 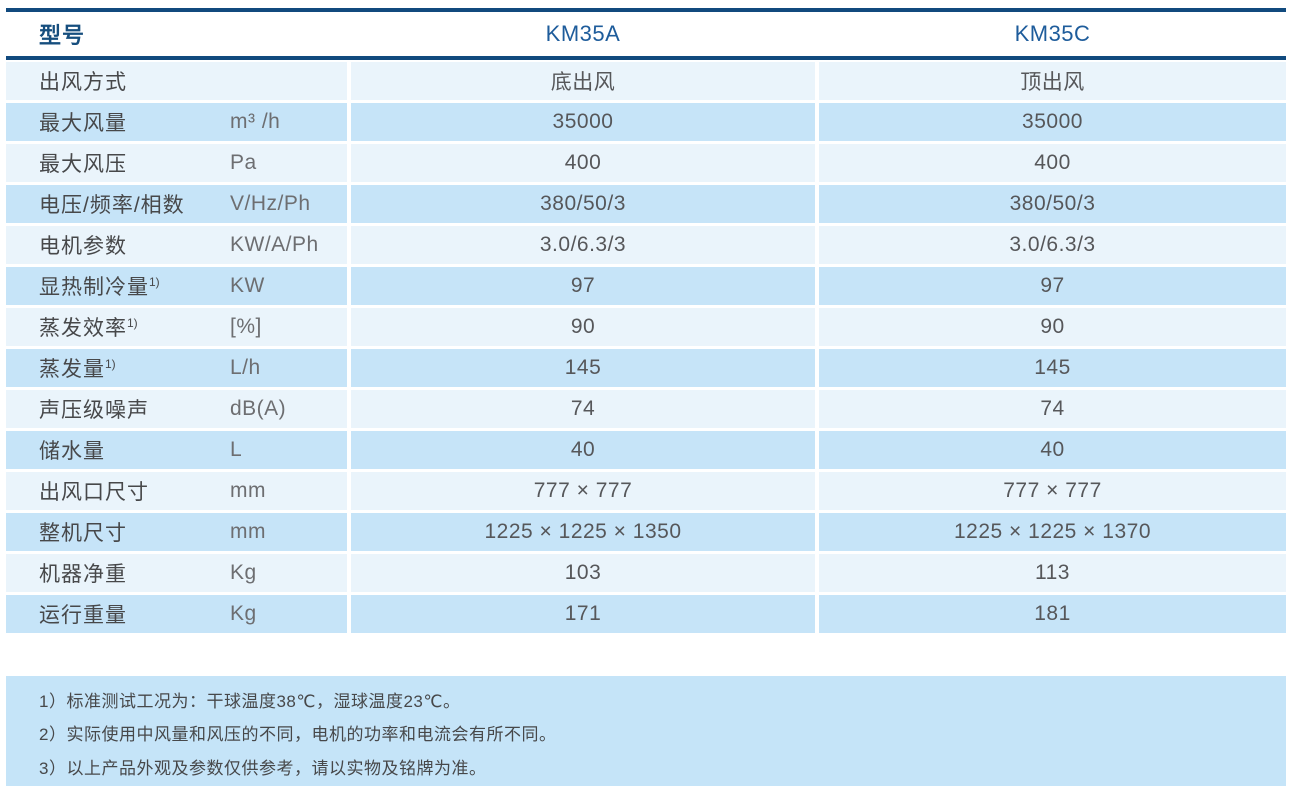 What do you see at coordinates (83, 164) in the screenshot?
I see `parameter-label: 最大风压` at bounding box center [83, 164].